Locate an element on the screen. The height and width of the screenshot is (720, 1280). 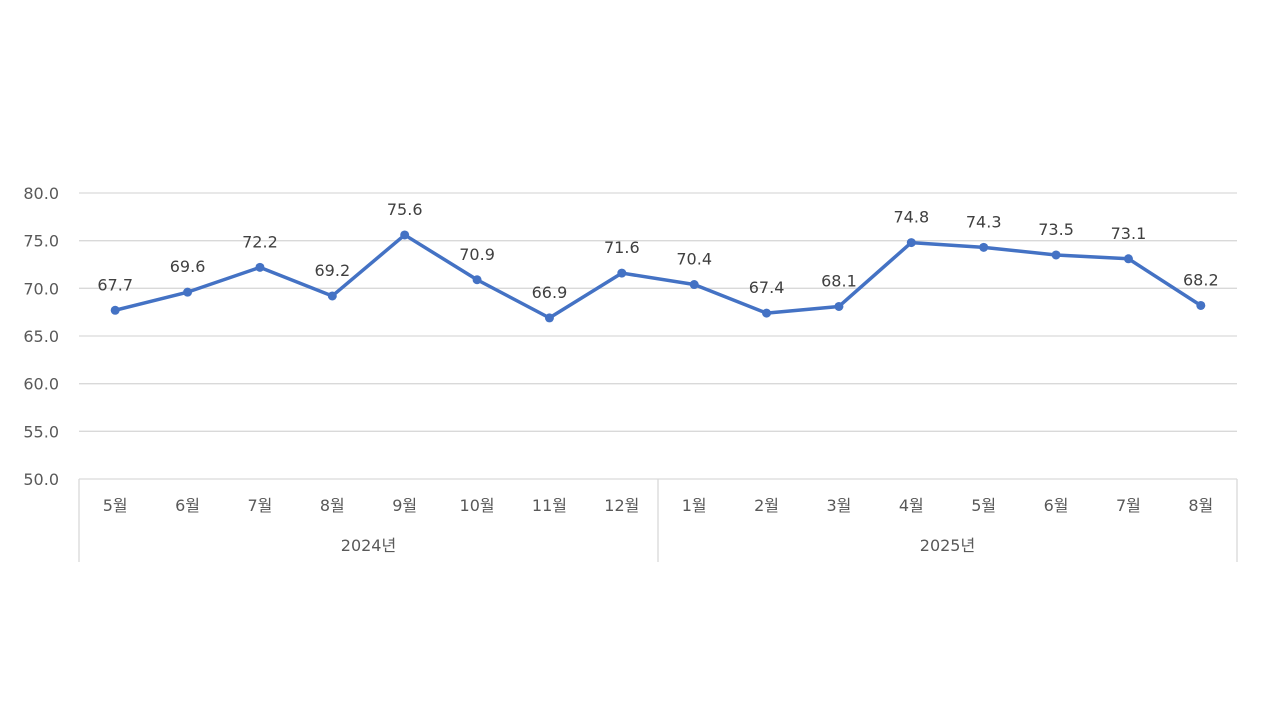
y-tick-label: 55.0 is located at coordinates (41, 431).